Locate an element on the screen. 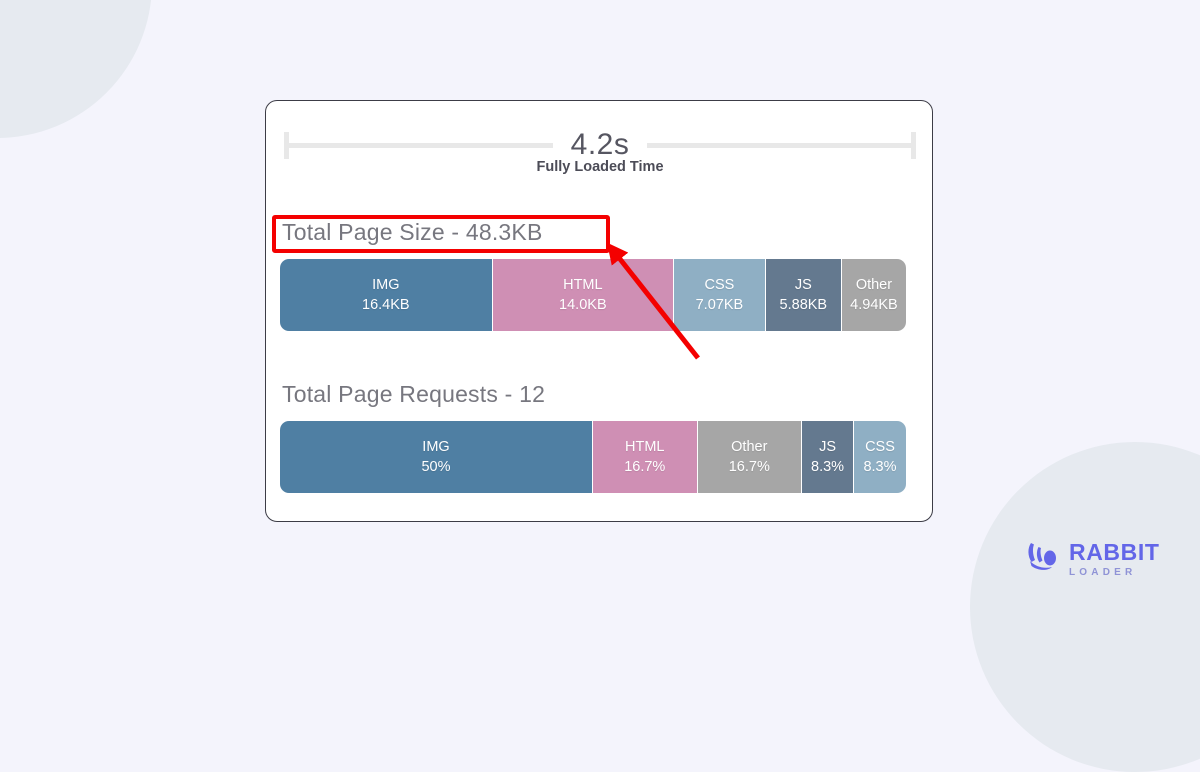  bar-segment-other: Other 4.94KB is located at coordinates (873, 295).